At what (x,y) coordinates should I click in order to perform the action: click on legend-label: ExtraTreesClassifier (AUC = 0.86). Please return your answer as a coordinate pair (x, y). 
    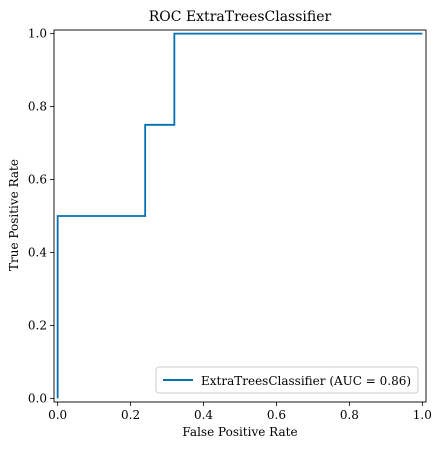
    Looking at the image, I should click on (306, 381).